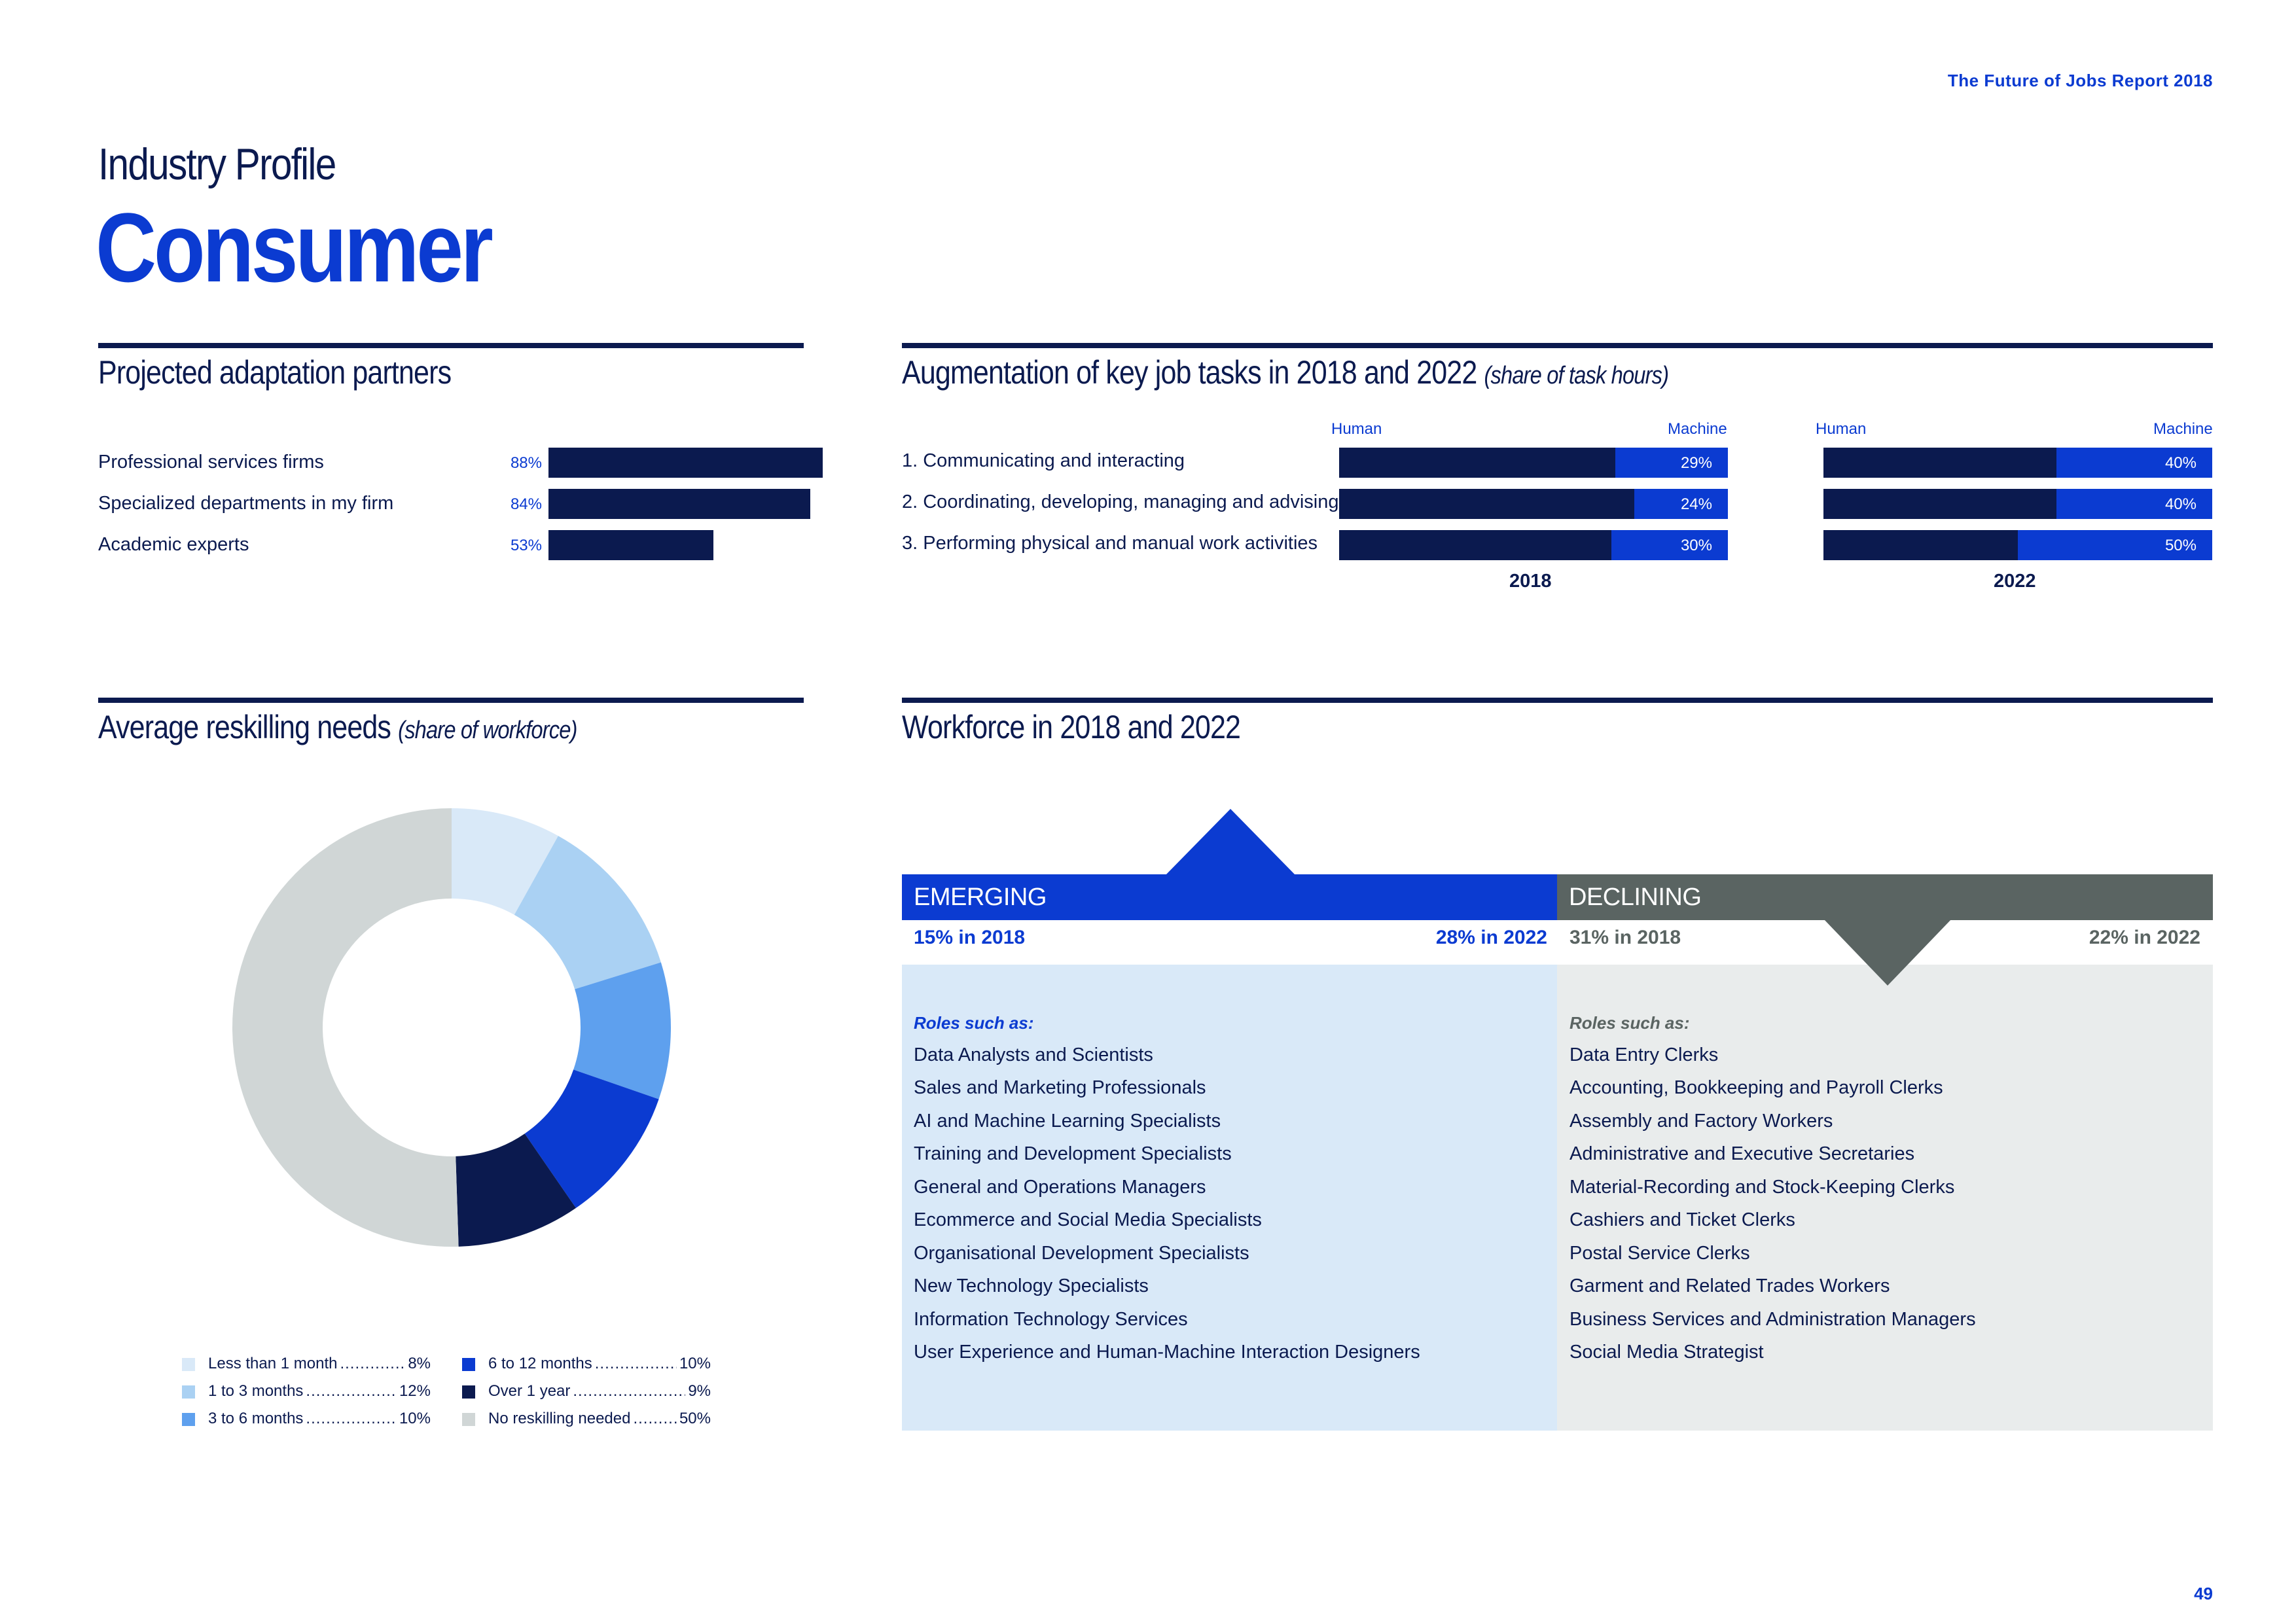 This screenshot has height=1623, width=2296. What do you see at coordinates (454, 504) in the screenshot?
I see `partner-row: Specialized departments in my firm 84%` at bounding box center [454, 504].